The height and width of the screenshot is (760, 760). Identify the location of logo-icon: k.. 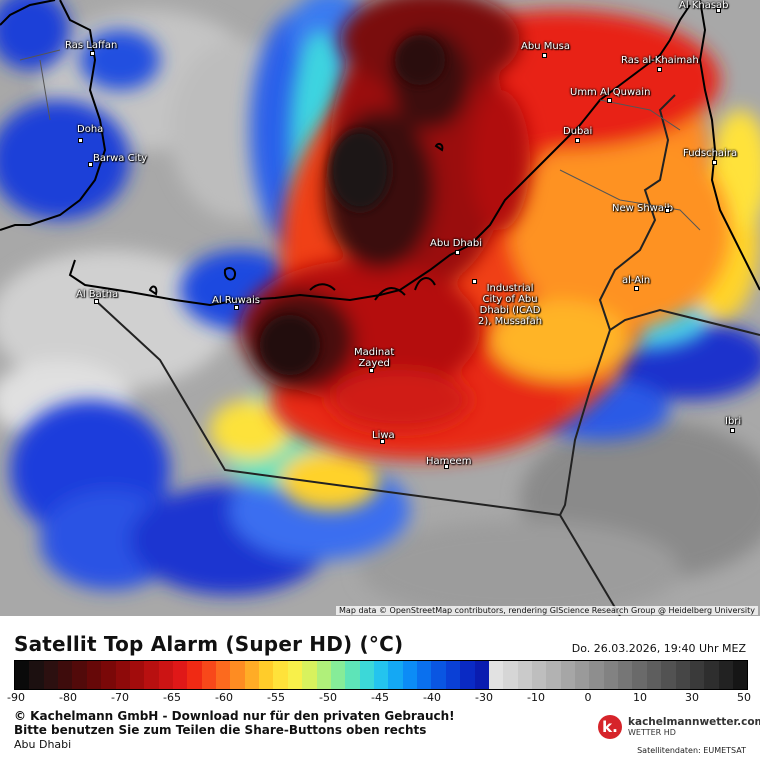
(610, 727).